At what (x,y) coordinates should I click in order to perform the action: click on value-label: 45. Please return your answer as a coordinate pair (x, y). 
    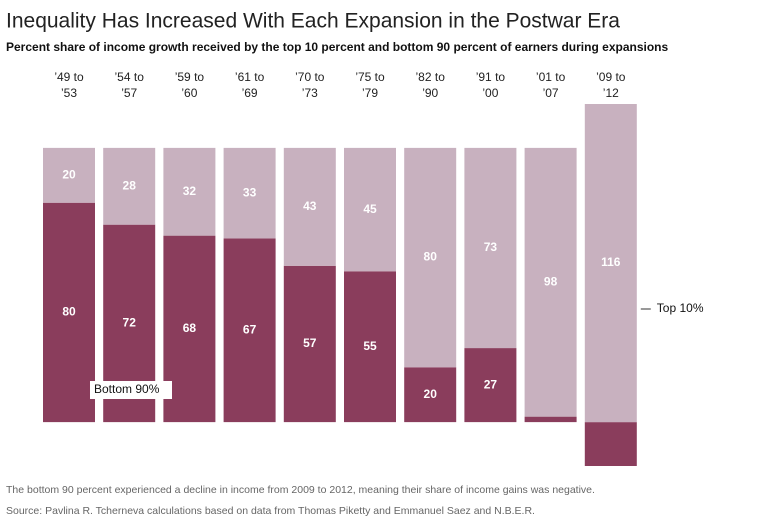
    Looking at the image, I should click on (370, 209).